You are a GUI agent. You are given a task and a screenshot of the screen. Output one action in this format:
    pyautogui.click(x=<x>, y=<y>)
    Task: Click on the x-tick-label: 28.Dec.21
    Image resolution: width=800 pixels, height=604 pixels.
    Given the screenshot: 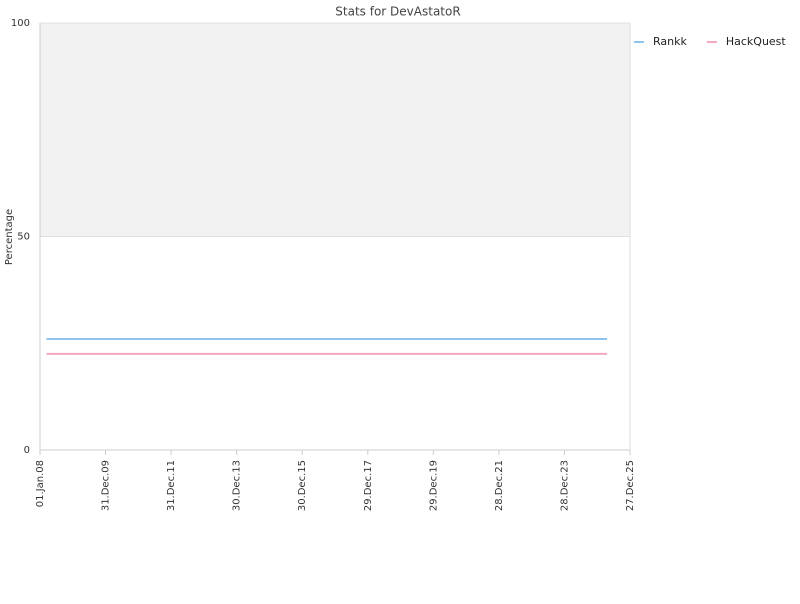 What is the action you would take?
    pyautogui.click(x=499, y=485)
    